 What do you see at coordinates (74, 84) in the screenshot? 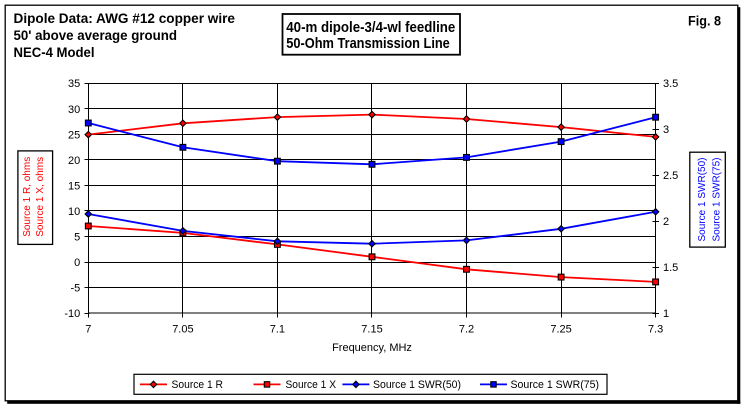
I see `svg-text: 35` at bounding box center [74, 84].